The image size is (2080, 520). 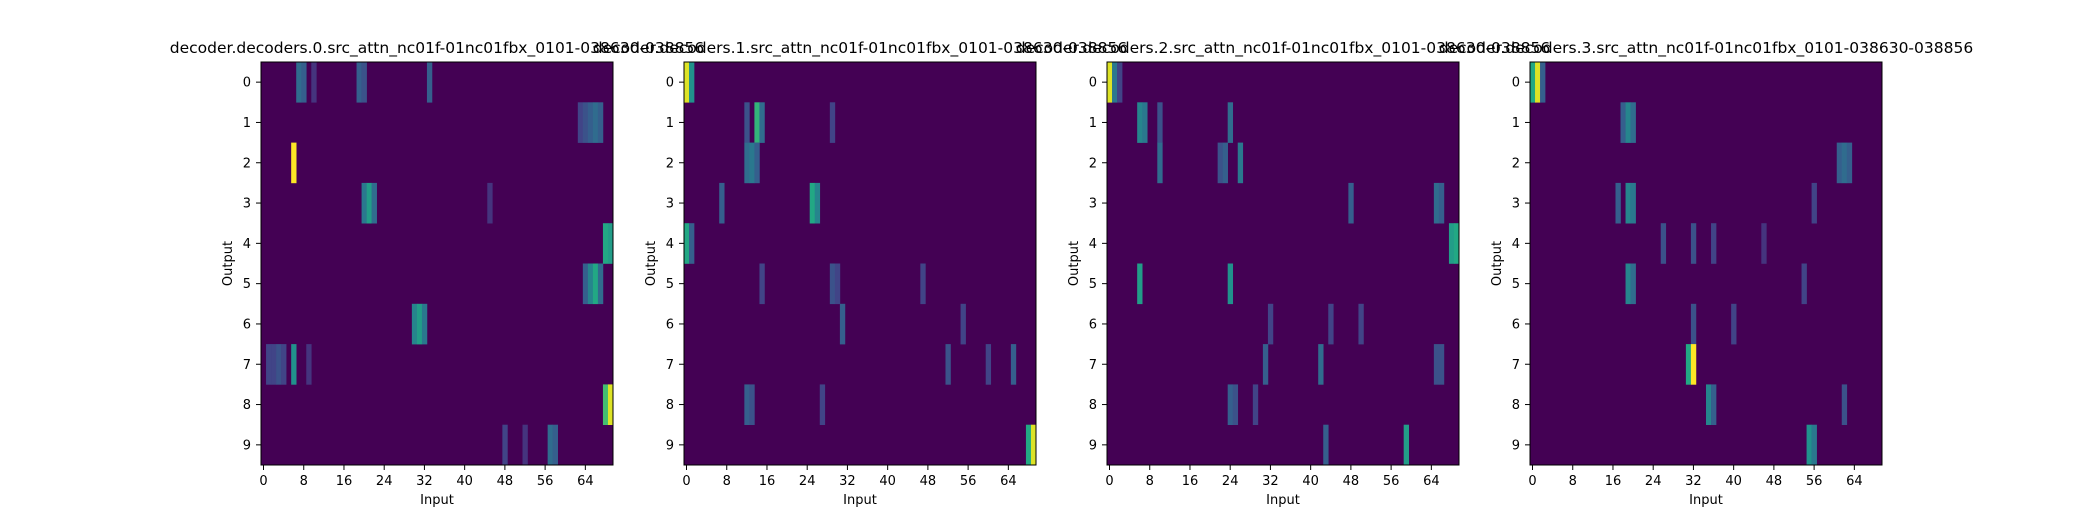 What do you see at coordinates (437, 500) in the screenshot?
I see `x-axis-label: Input` at bounding box center [437, 500].